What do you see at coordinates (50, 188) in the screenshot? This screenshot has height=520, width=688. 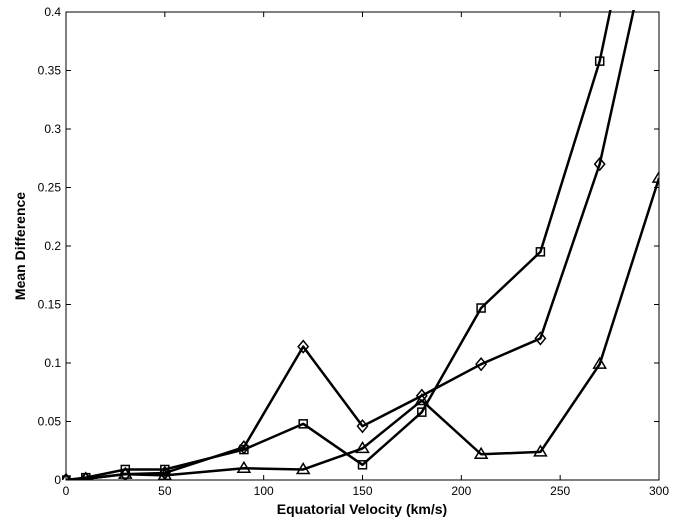 I see `y-tick-label: 0.25` at bounding box center [50, 188].